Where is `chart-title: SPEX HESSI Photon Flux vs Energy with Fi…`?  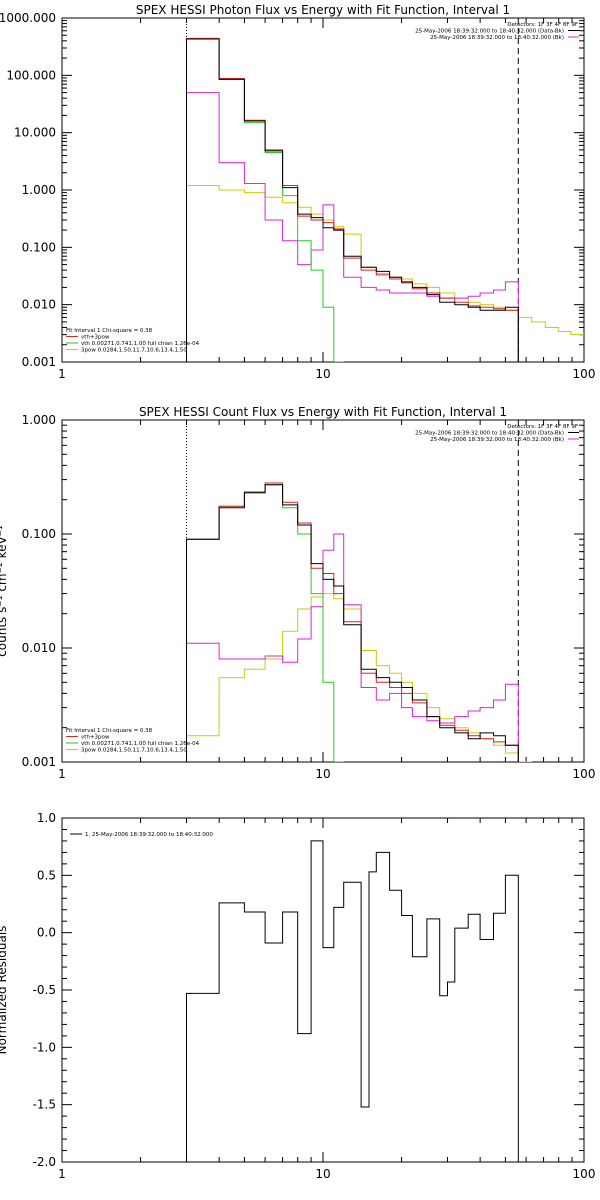
chart-title: SPEX HESSI Photon Flux vs Energy with Fi… is located at coordinates (323, 10).